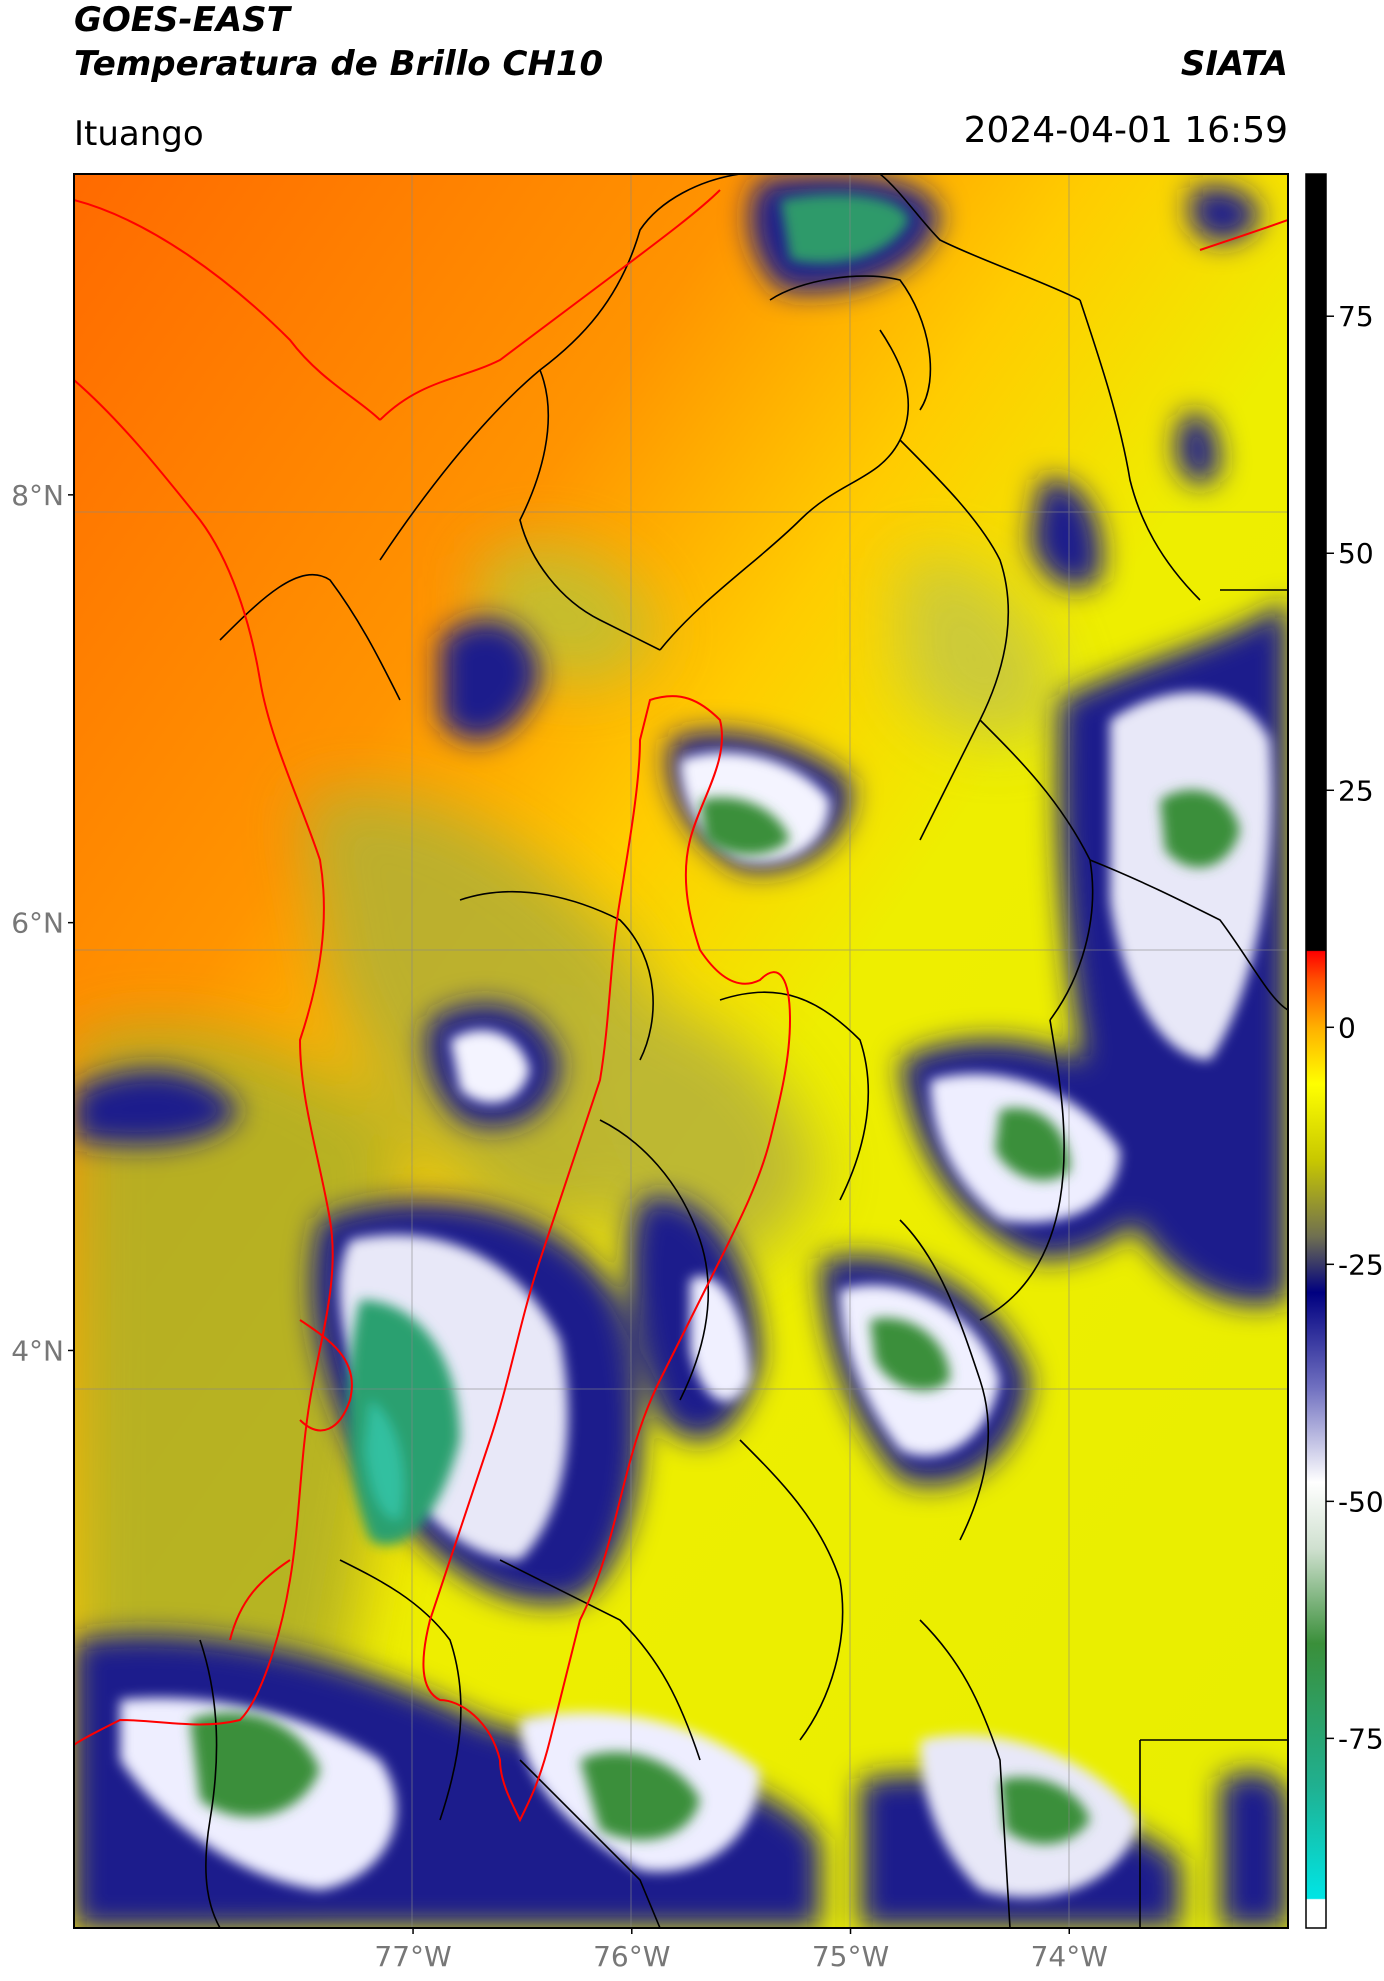 This screenshot has height=1981, width=1384. Describe the element at coordinates (1361, 1738) in the screenshot. I see `colorbar-tick-label: -75` at that location.